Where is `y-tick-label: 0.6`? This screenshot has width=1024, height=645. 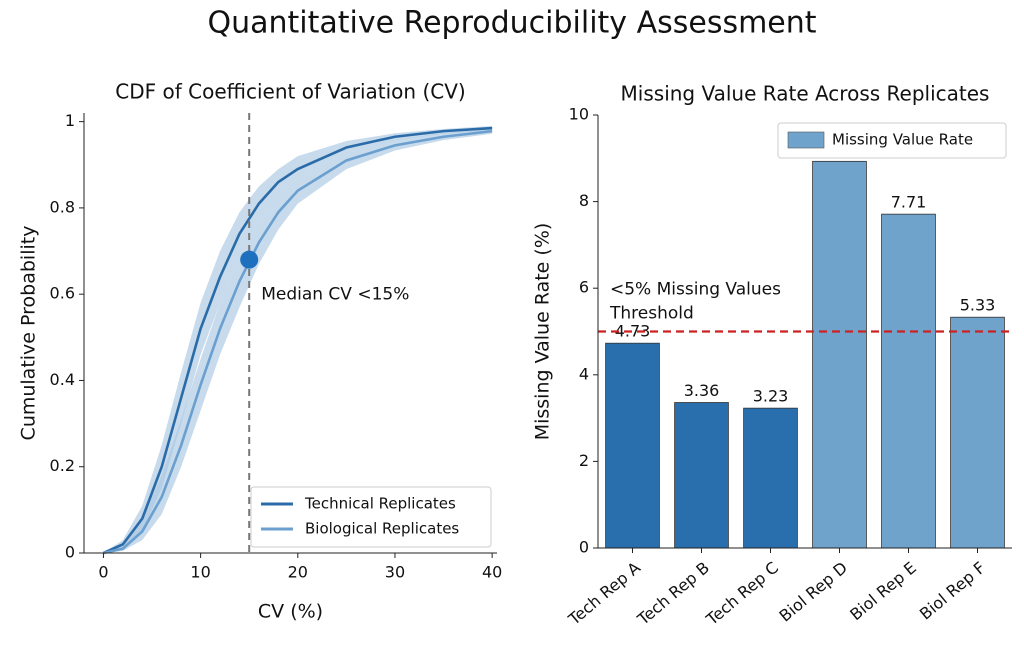
y-tick-label: 0.6 is located at coordinates (62, 293).